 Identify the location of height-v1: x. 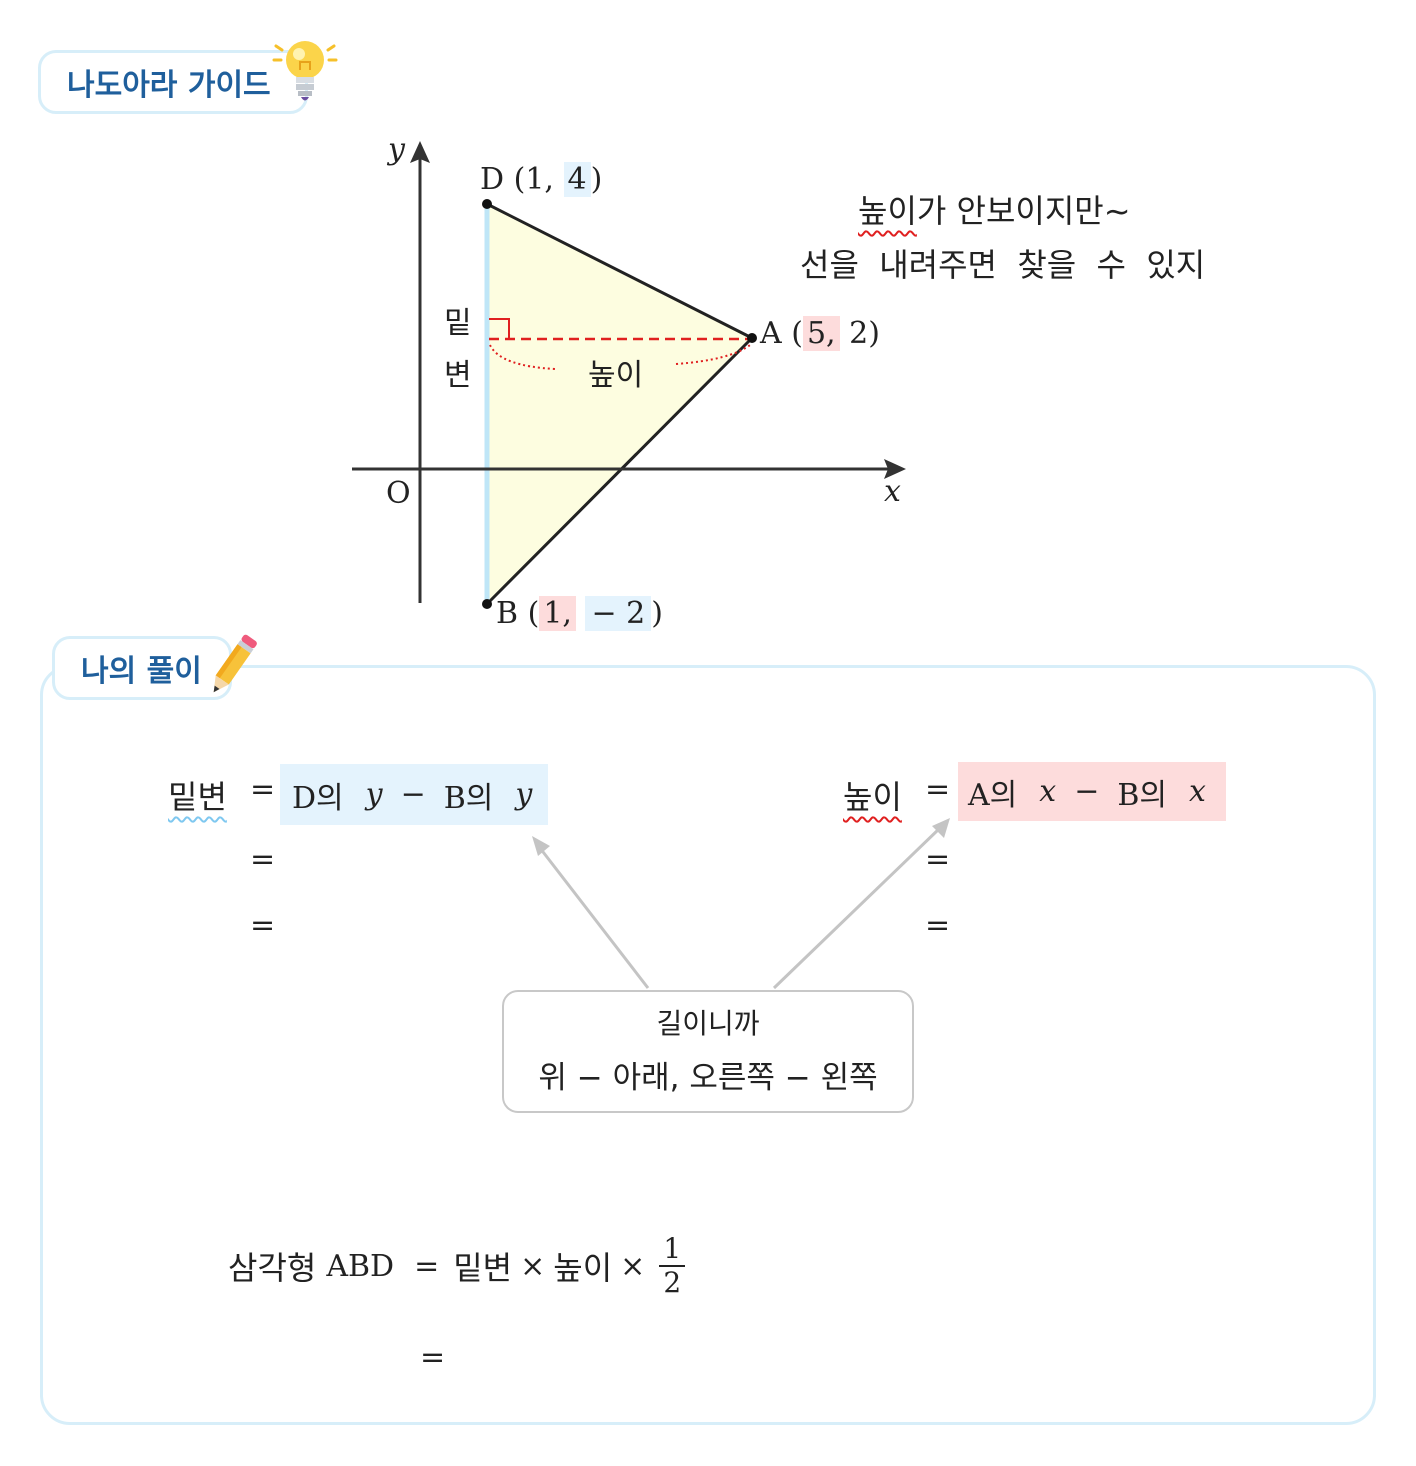
(1048, 791).